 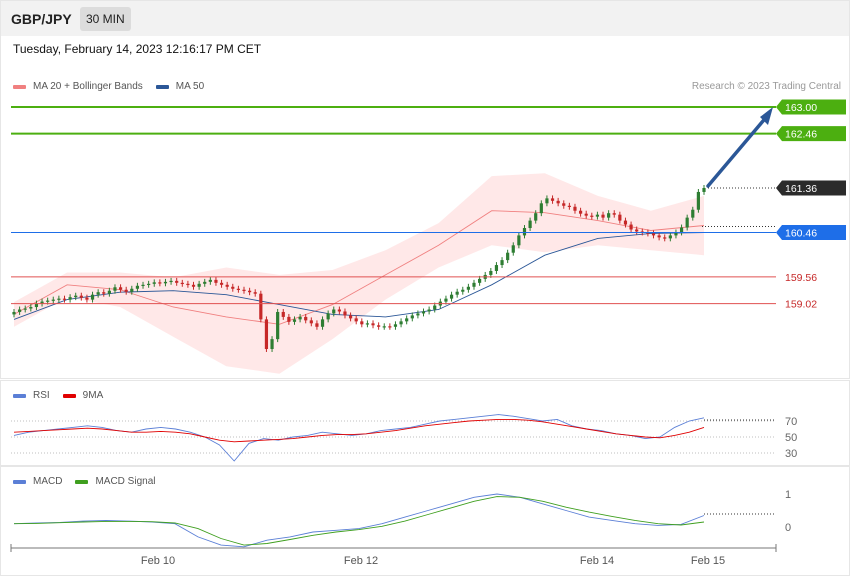 I want to click on x-tick-Feb-15: Feb 15, so click(x=708, y=561).